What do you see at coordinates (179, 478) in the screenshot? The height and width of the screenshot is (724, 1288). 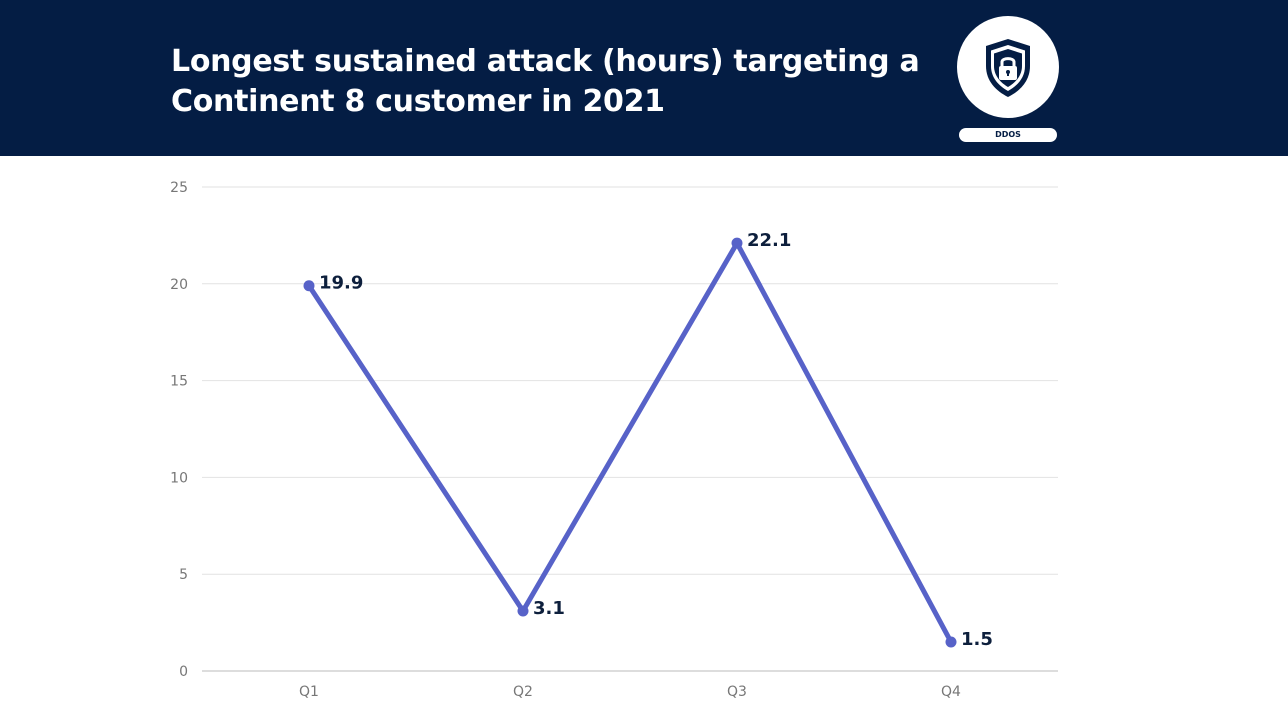 I see `y-tick-label: 10` at bounding box center [179, 478].